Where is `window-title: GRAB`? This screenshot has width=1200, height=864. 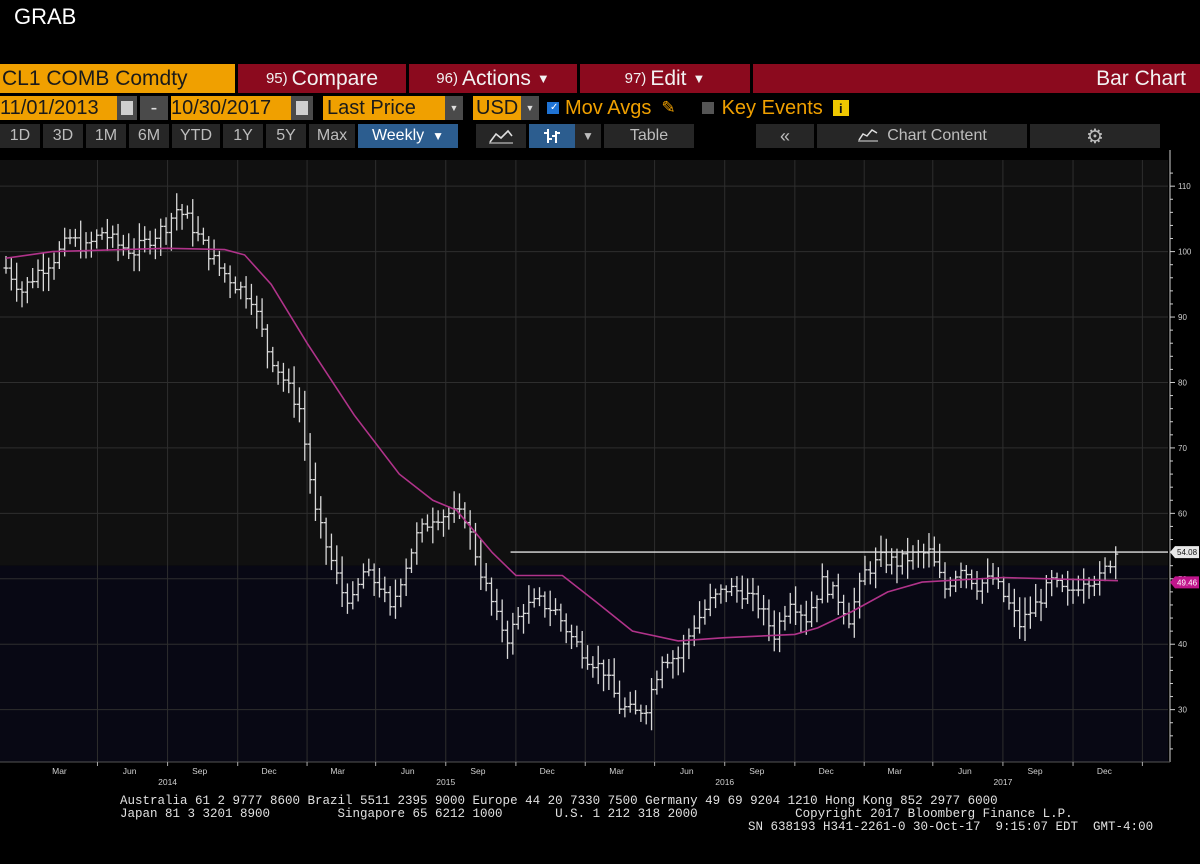
window-title: GRAB is located at coordinates (45, 16).